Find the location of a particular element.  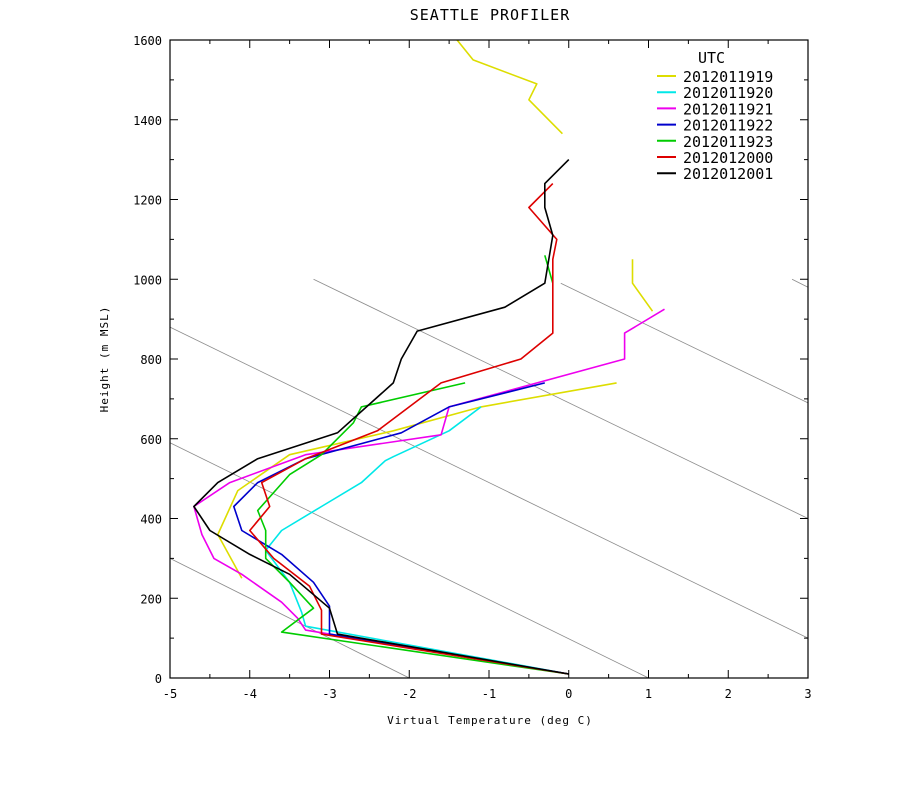

legend-label-2012012000: 2012012000 is located at coordinates (728, 158).